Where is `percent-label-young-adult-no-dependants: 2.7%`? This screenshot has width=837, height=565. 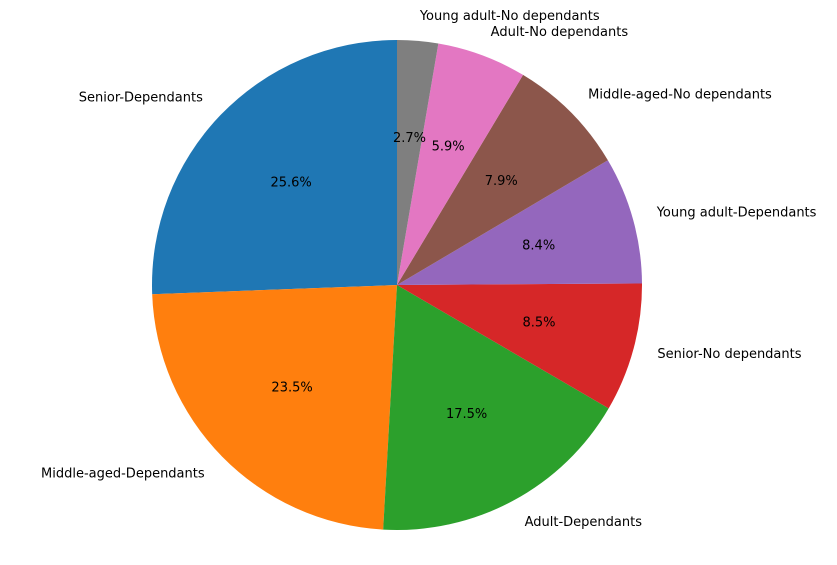
percent-label-young-adult-no-dependants: 2.7% is located at coordinates (409, 138).